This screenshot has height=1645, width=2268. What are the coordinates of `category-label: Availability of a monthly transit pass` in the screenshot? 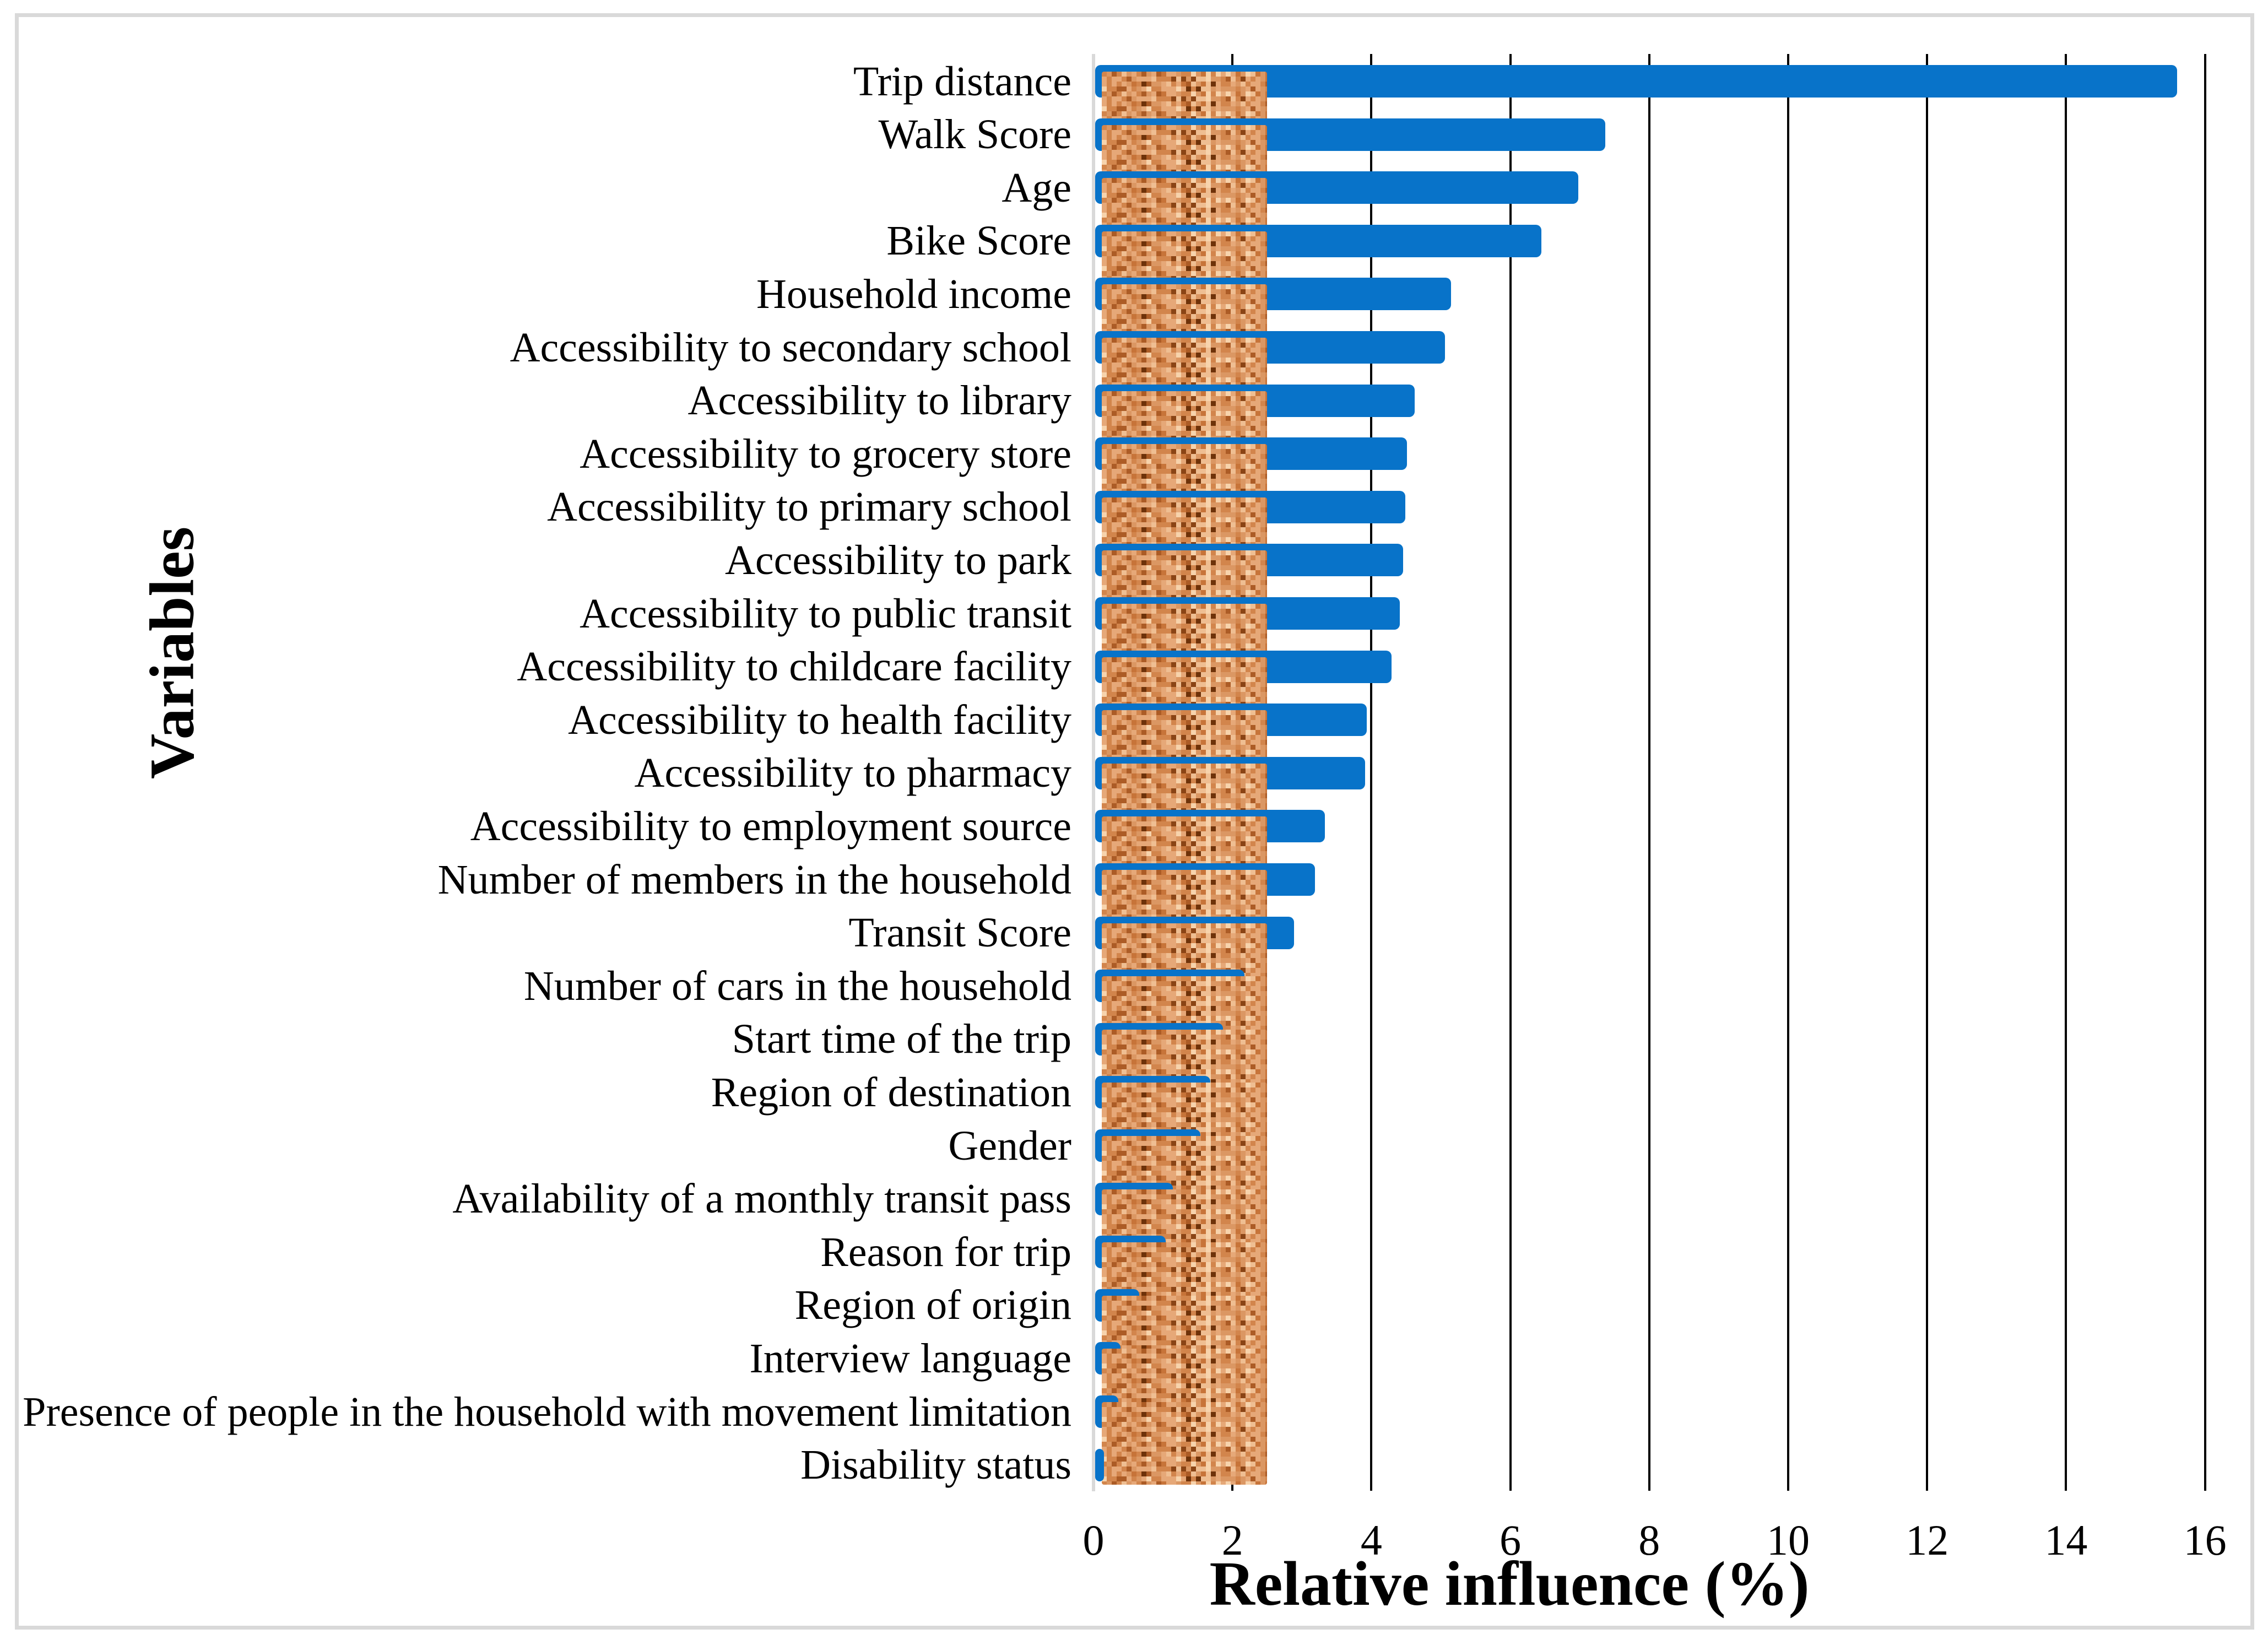 It's located at (761, 1199).